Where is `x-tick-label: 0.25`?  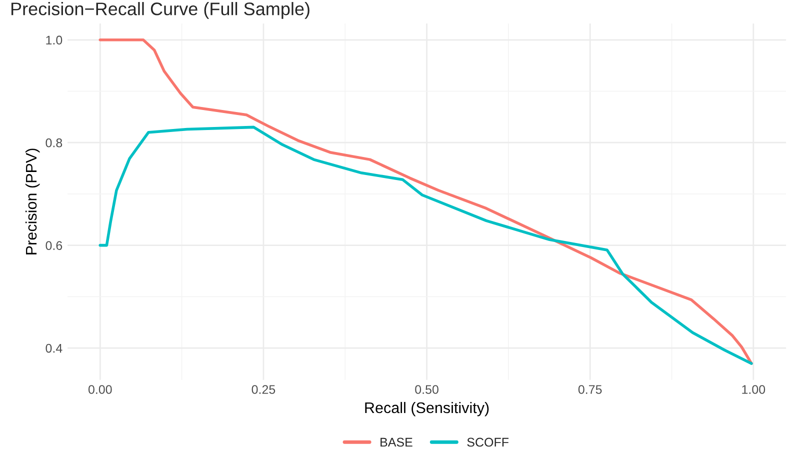 x-tick-label: 0.25 is located at coordinates (264, 389).